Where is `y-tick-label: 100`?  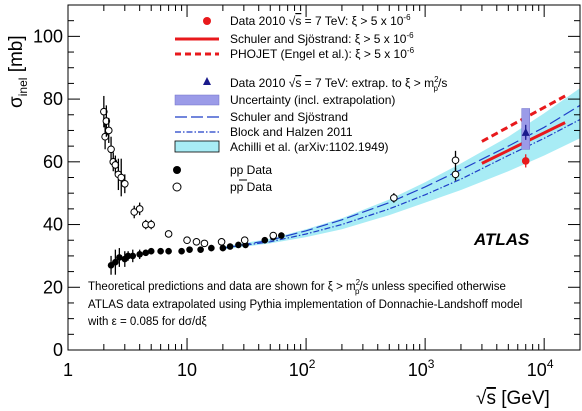 y-tick-label: 100 is located at coordinates (48, 36).